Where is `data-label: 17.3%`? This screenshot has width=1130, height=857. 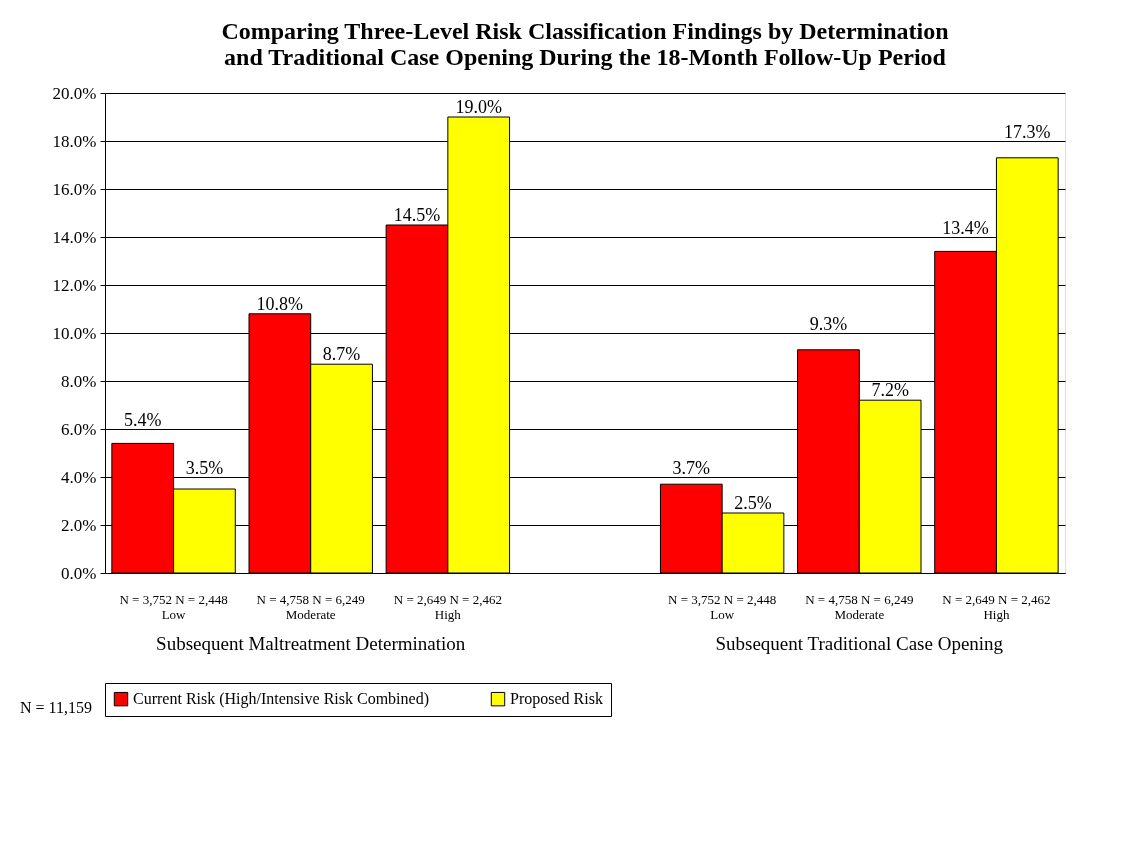
data-label: 17.3% is located at coordinates (1027, 131).